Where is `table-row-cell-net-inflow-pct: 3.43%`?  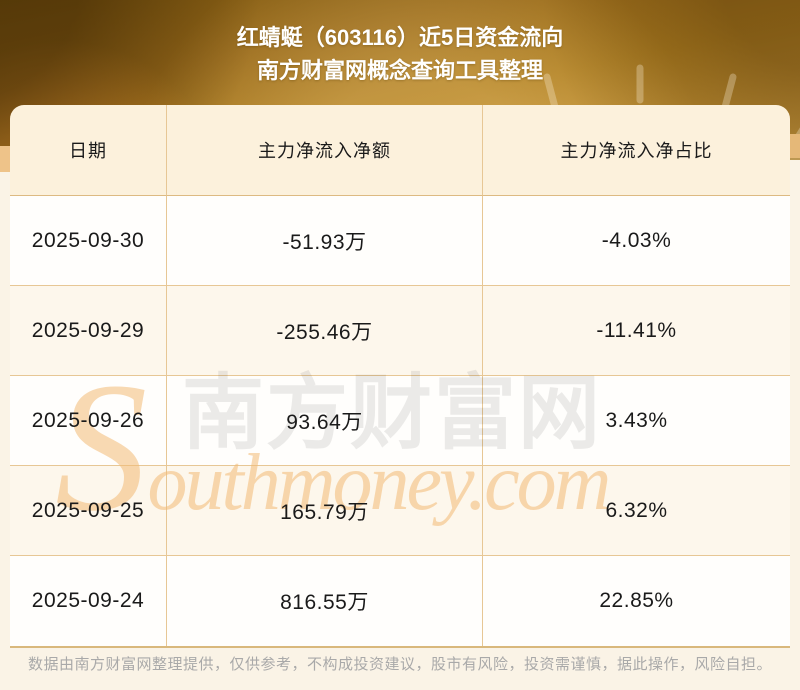 table-row-cell-net-inflow-pct: 3.43% is located at coordinates (636, 421).